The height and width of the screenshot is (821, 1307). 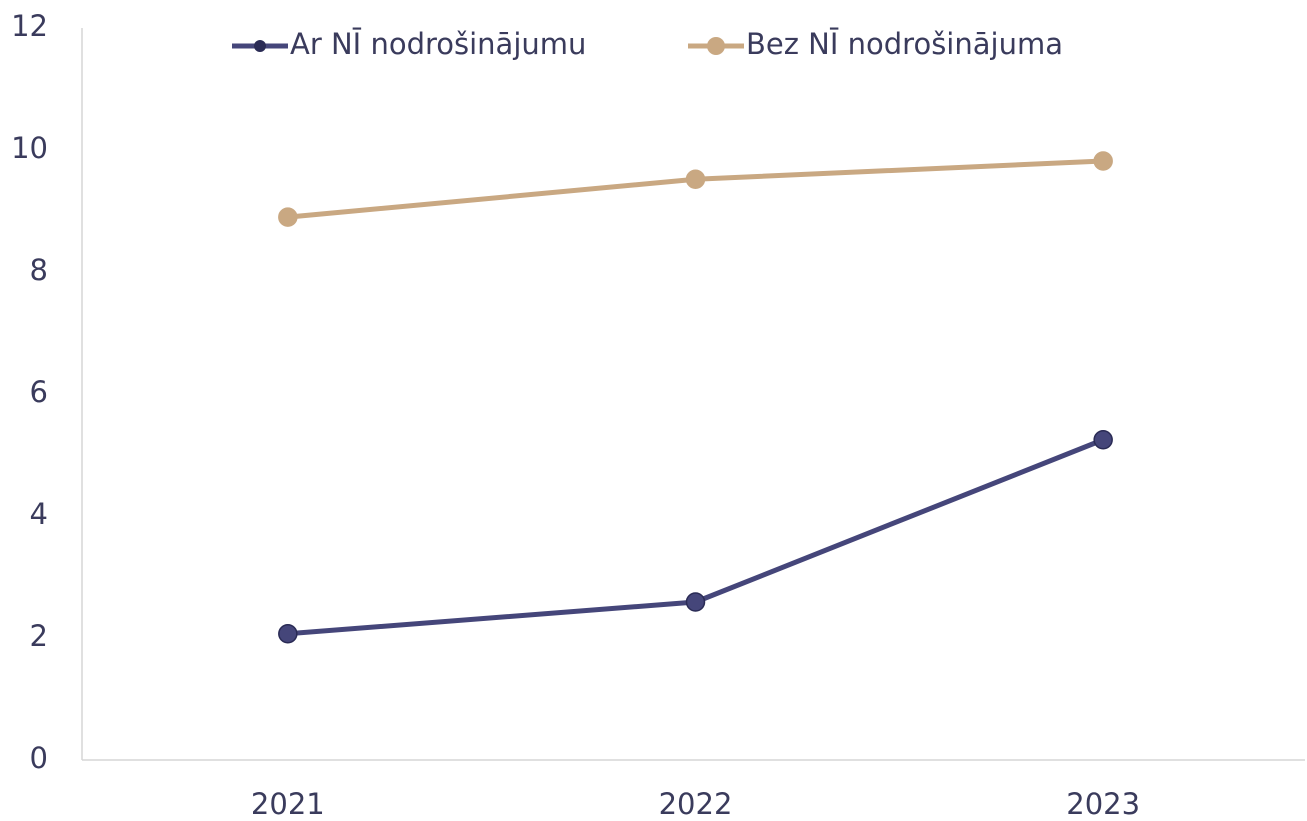 I want to click on legend-label: Bez NĪ nodrošinājuma, so click(x=904, y=44).